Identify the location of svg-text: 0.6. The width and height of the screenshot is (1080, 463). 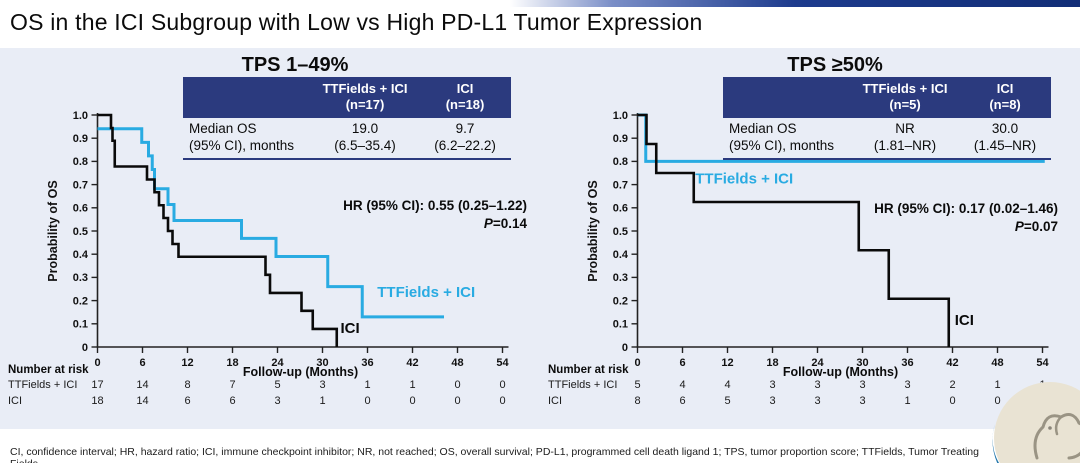
(80, 209).